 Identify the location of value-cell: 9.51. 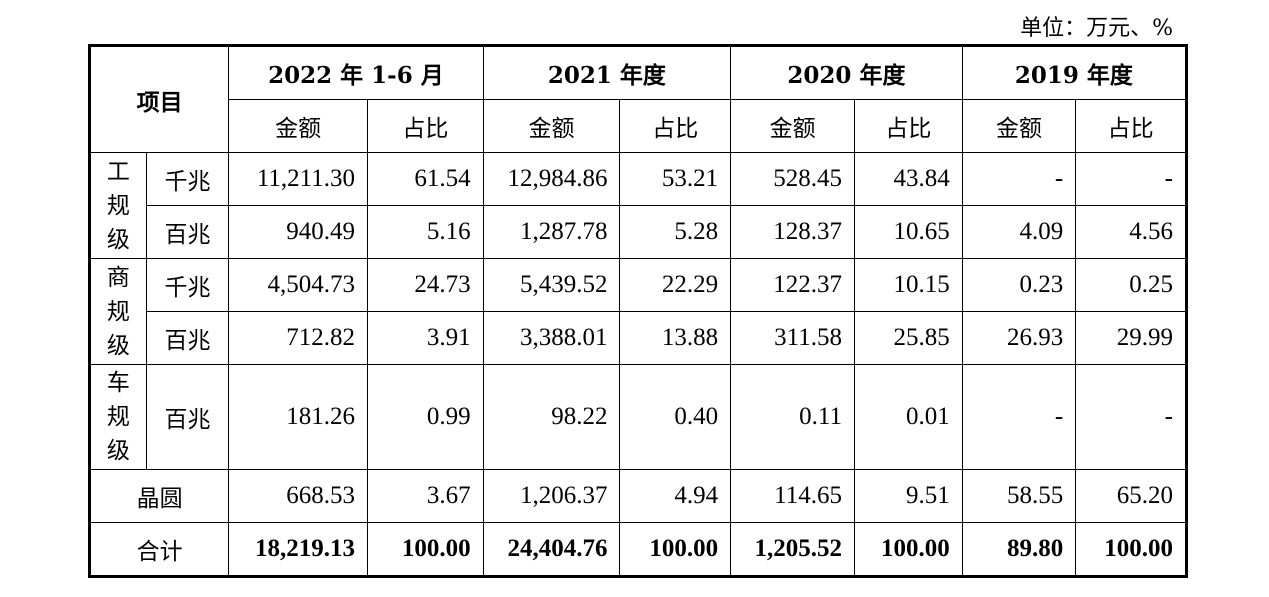
(908, 496).